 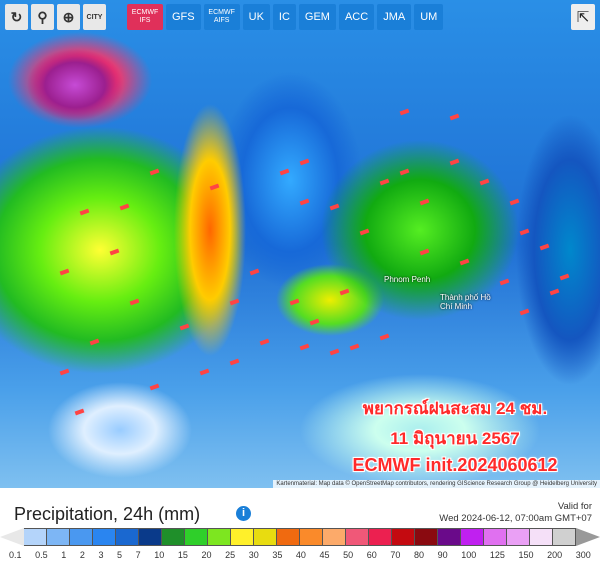 What do you see at coordinates (101, 555) in the screenshot?
I see `scale-tick: 3` at bounding box center [101, 555].